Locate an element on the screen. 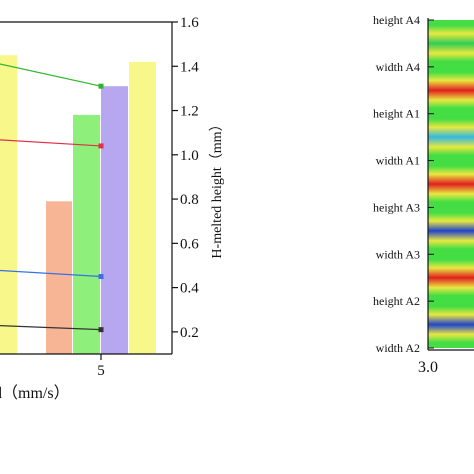 The width and height of the screenshot is (474, 474). x-tick-label: 5 is located at coordinates (101, 371).